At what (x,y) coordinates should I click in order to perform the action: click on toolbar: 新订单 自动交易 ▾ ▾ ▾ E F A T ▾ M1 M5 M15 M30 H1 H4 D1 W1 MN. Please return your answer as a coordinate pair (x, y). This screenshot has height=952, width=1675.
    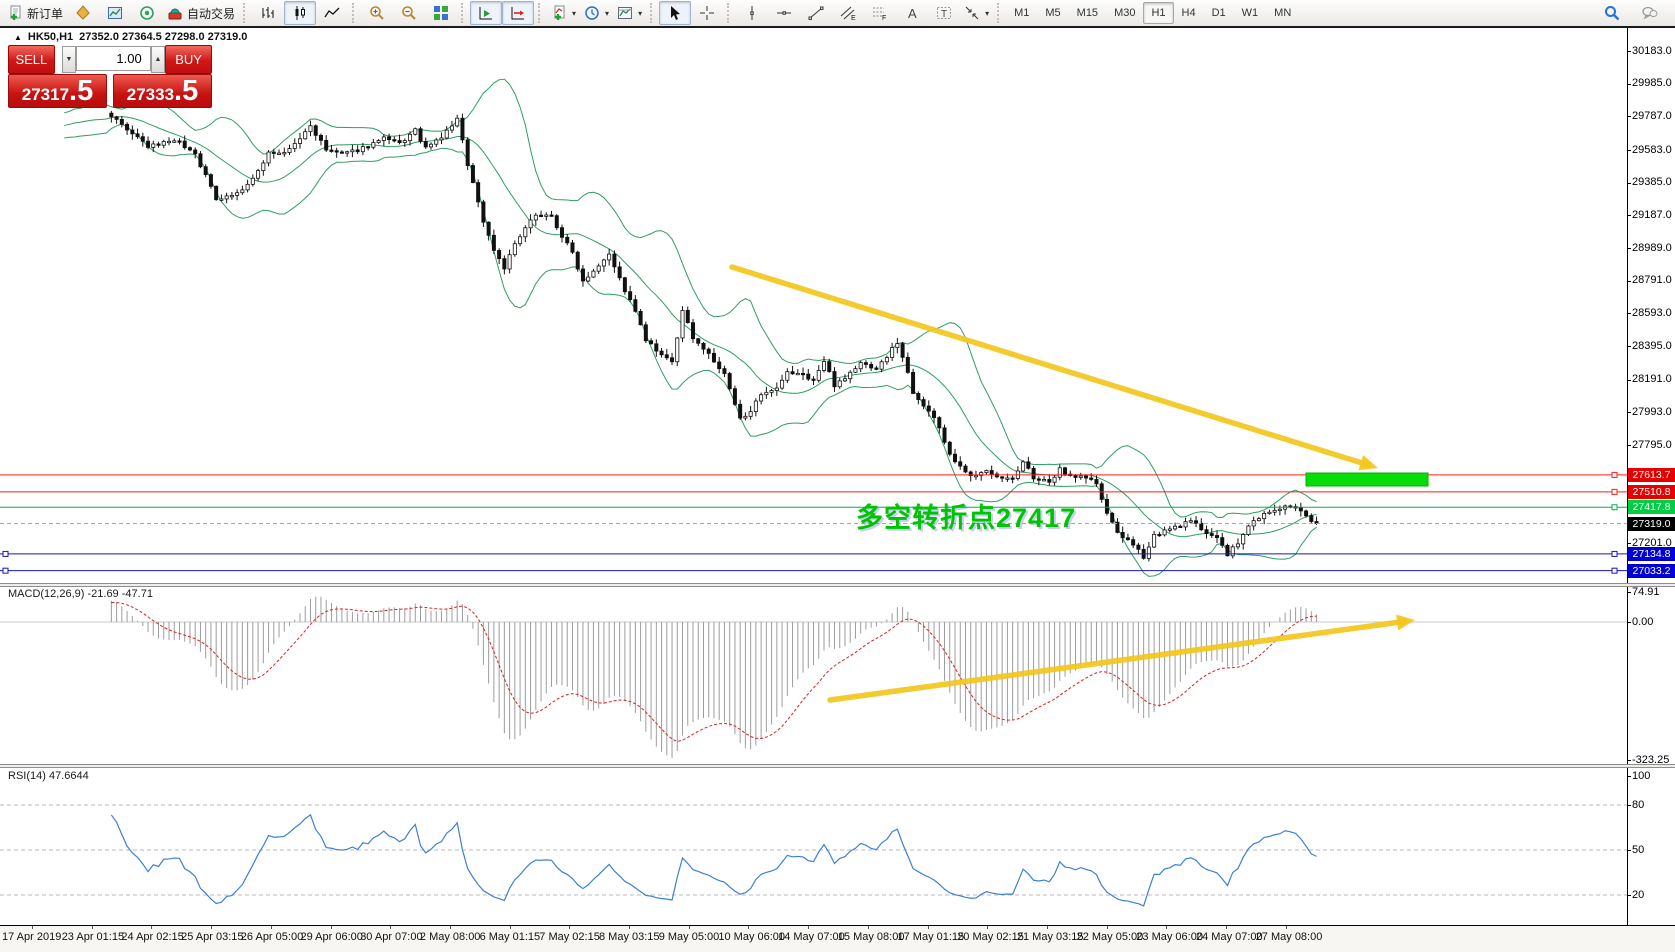
    Looking at the image, I should click on (837, 13).